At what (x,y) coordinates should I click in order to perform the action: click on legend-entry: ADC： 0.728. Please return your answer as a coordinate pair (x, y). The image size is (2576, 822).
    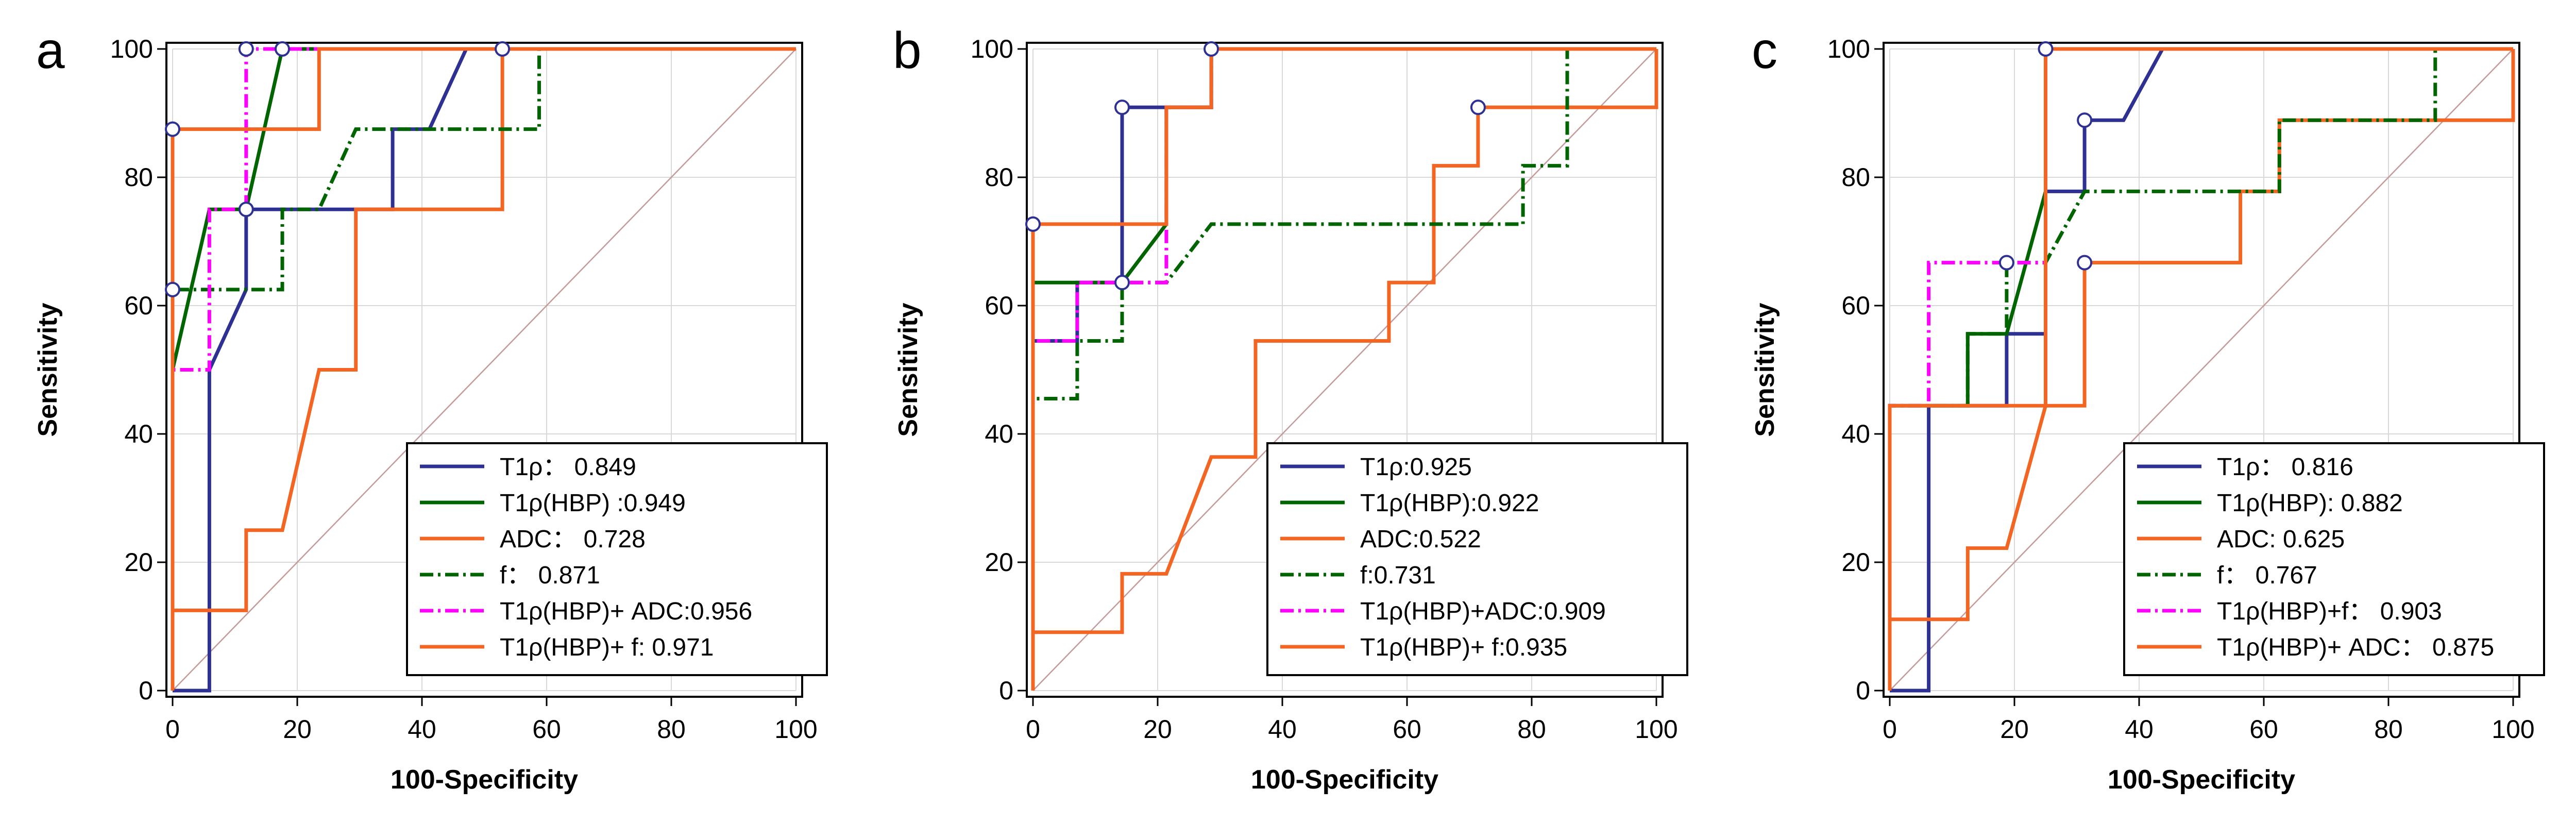
    Looking at the image, I should click on (573, 539).